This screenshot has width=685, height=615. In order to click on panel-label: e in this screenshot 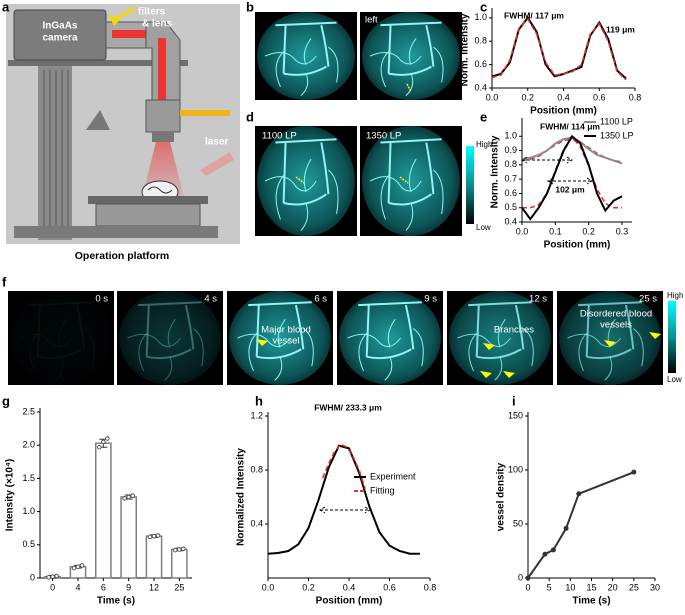, I will do `click(483, 116)`.